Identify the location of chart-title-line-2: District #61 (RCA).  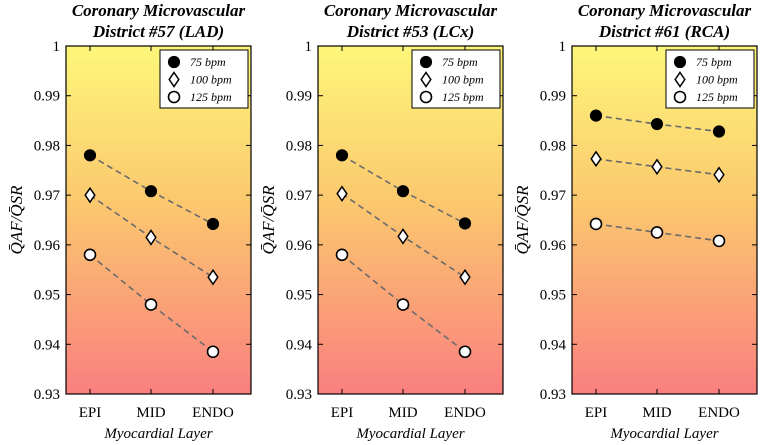
(664, 31).